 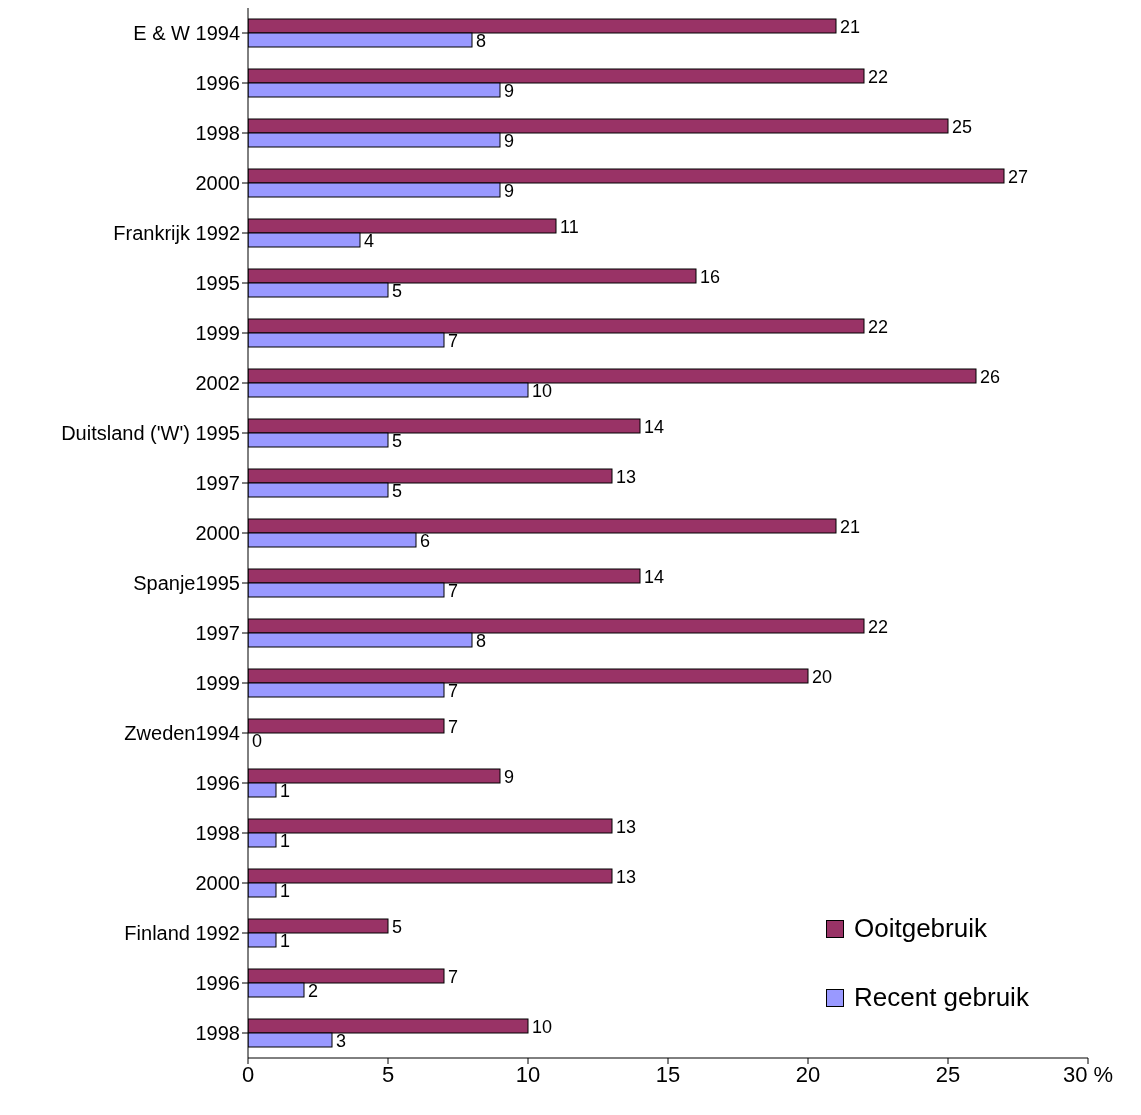 I want to click on y-tick-label: Zweden1994, so click(x=182, y=733).